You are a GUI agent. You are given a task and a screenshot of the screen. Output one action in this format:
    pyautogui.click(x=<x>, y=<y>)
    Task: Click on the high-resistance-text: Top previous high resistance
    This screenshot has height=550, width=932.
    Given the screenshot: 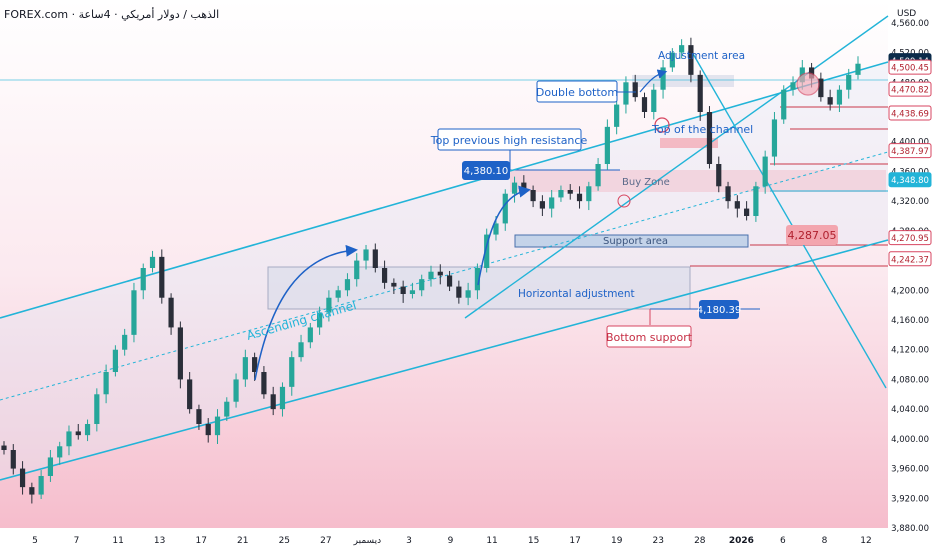 What is the action you would take?
    pyautogui.click(x=509, y=140)
    